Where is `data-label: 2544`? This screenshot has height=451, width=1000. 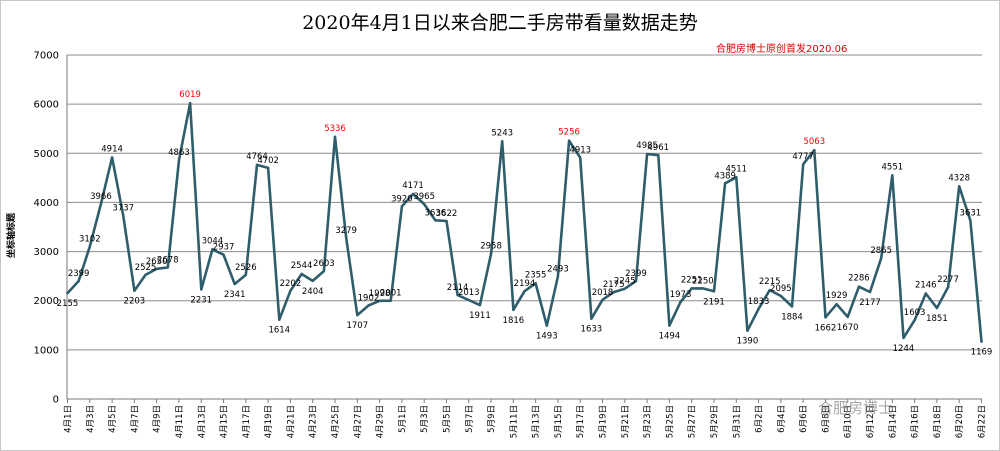
data-label: 2544 is located at coordinates (302, 266).